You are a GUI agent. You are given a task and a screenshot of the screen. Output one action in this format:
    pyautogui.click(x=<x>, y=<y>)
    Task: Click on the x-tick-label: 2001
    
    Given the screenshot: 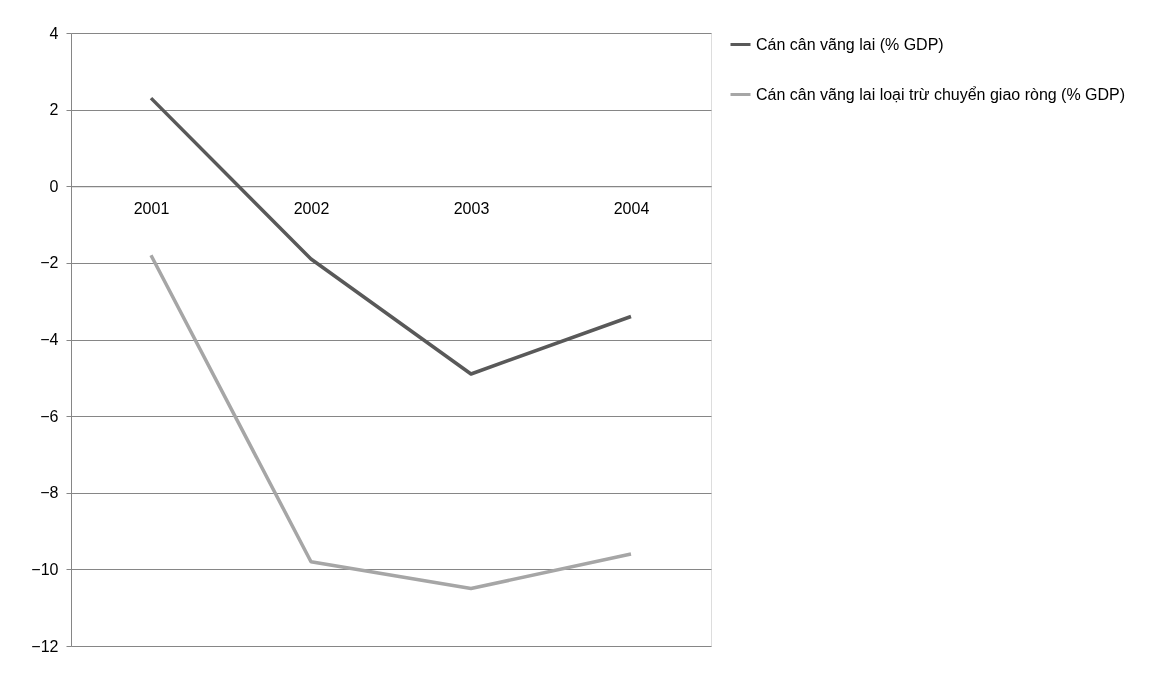 What is the action you would take?
    pyautogui.click(x=151, y=208)
    